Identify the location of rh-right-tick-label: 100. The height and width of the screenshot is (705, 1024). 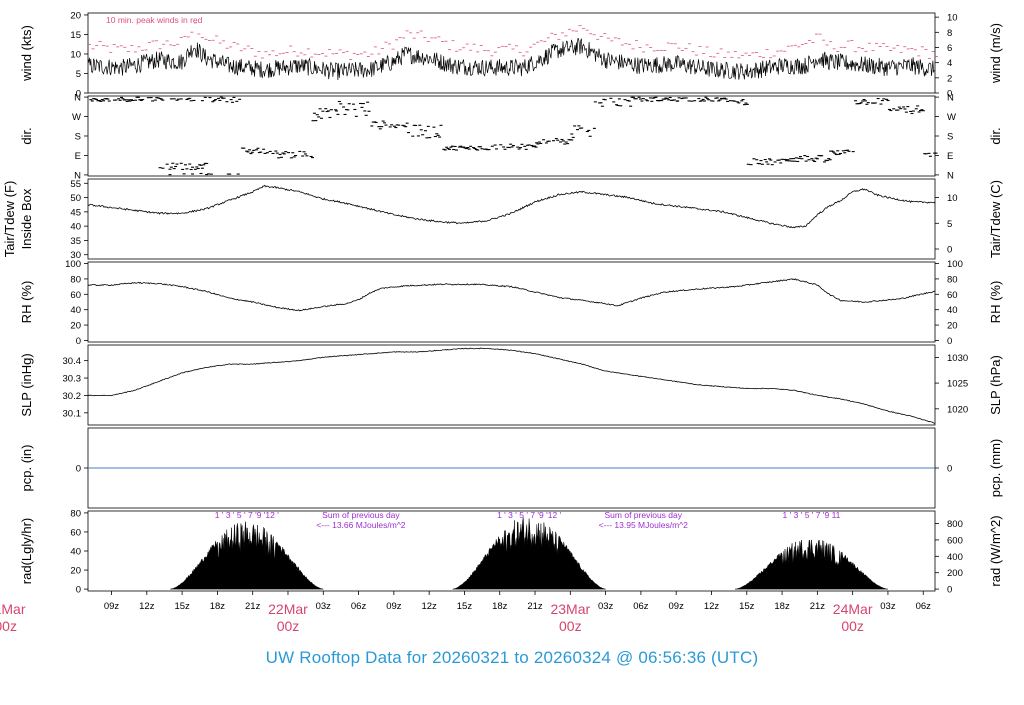
(955, 264).